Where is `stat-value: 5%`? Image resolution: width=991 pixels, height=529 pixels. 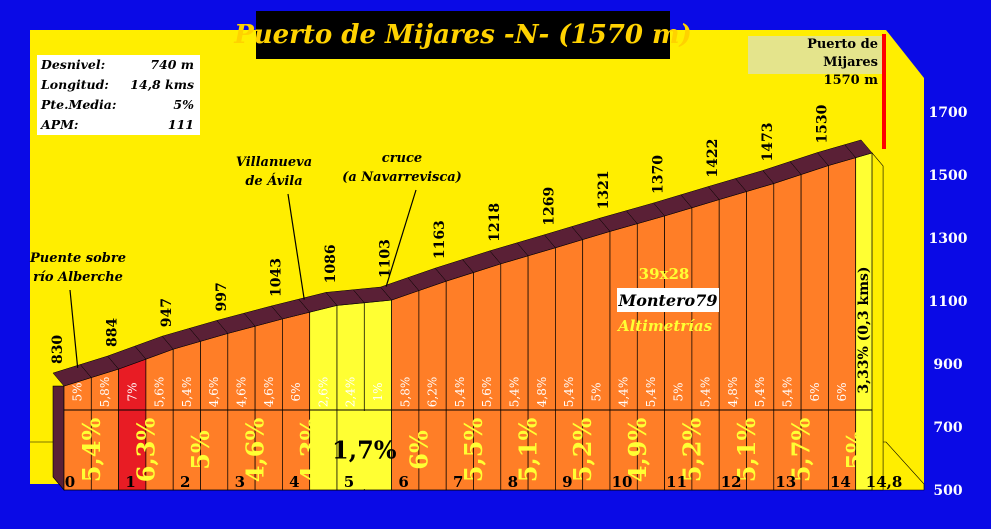
stat-value: 5% is located at coordinates (183, 104).